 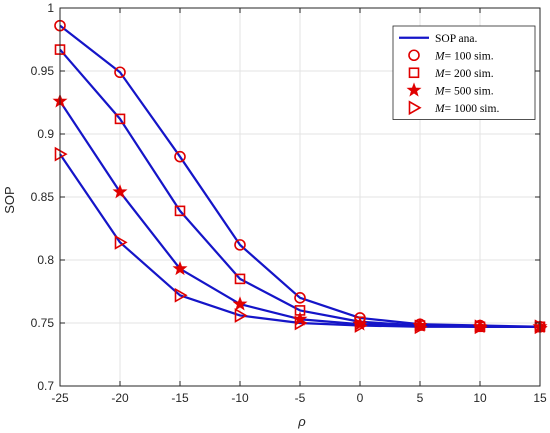 What do you see at coordinates (45, 134) in the screenshot?
I see `y-tick-label: 0.9` at bounding box center [45, 134].